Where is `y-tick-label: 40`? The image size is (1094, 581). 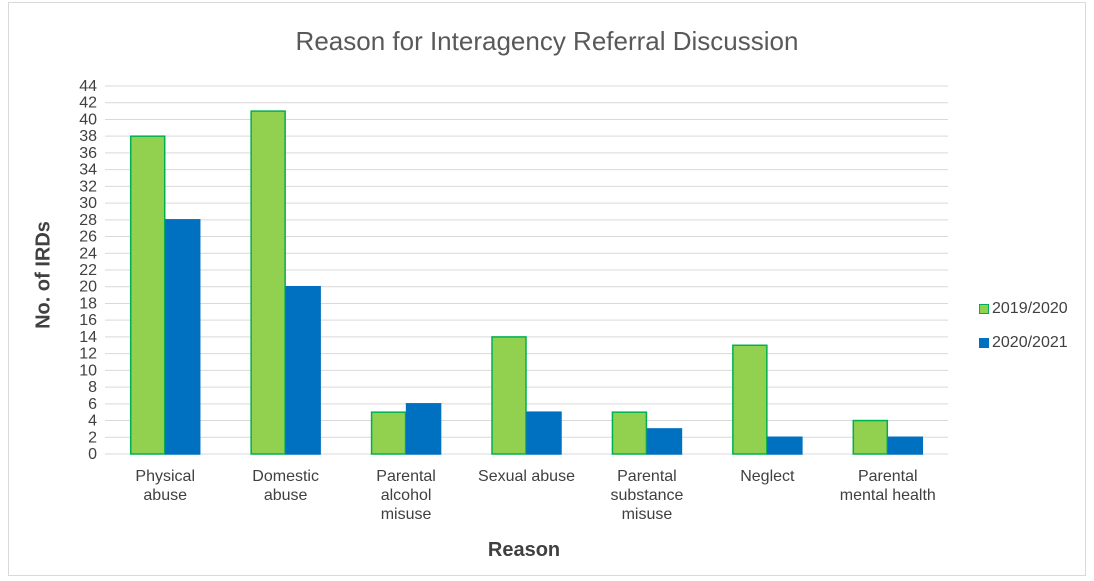
y-tick-label: 40 is located at coordinates (88, 119).